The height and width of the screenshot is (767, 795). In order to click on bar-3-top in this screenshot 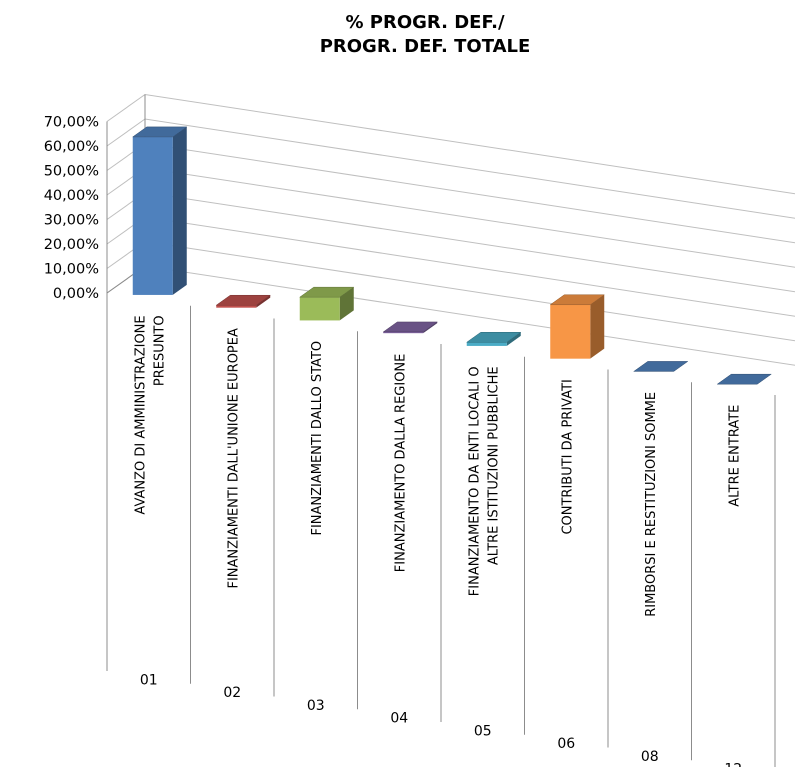, I will do `click(410, 327)`.